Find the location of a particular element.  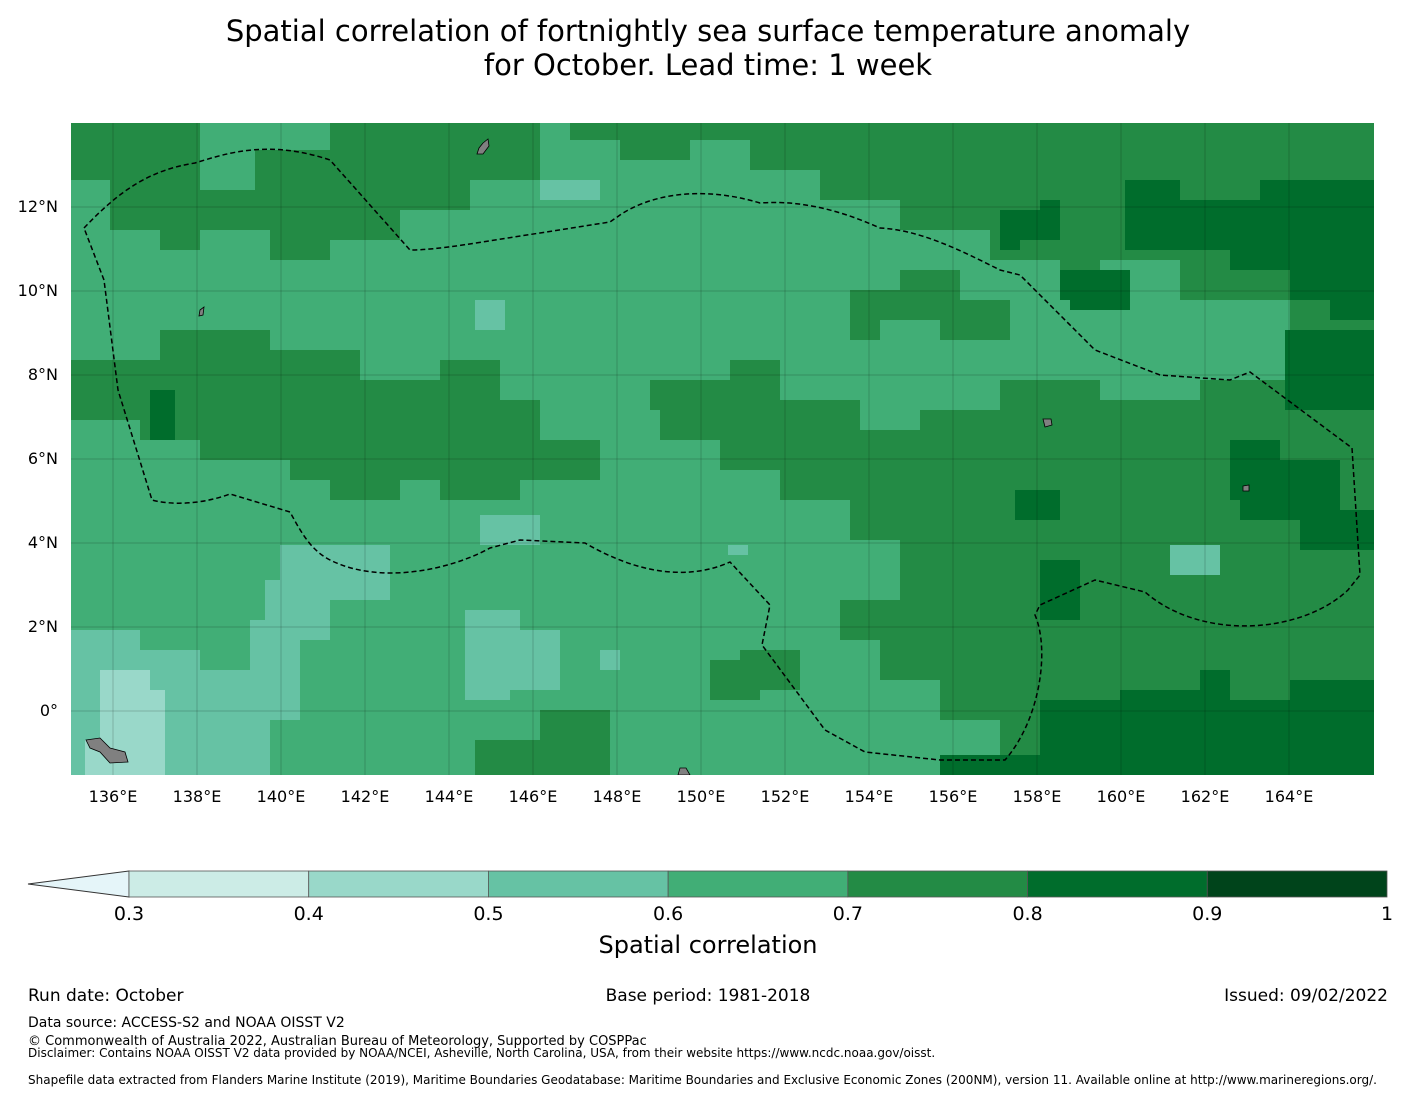

palau-island is located at coordinates (201, 311).